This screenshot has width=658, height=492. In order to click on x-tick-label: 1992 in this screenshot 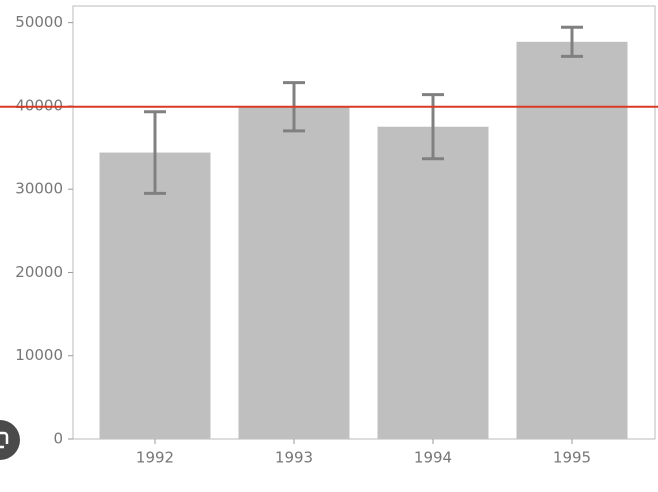, I will do `click(155, 458)`.